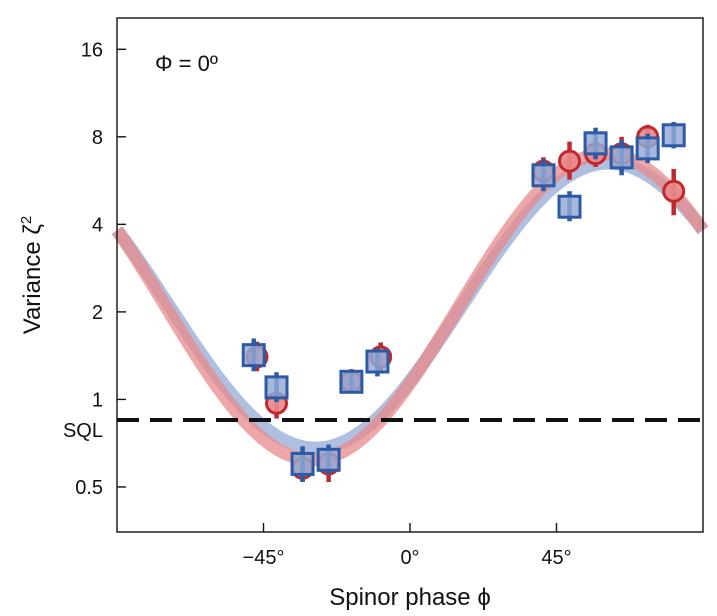 The height and width of the screenshot is (616, 717). I want to click on phi-annotation: Φ = 0º, so click(186, 63).